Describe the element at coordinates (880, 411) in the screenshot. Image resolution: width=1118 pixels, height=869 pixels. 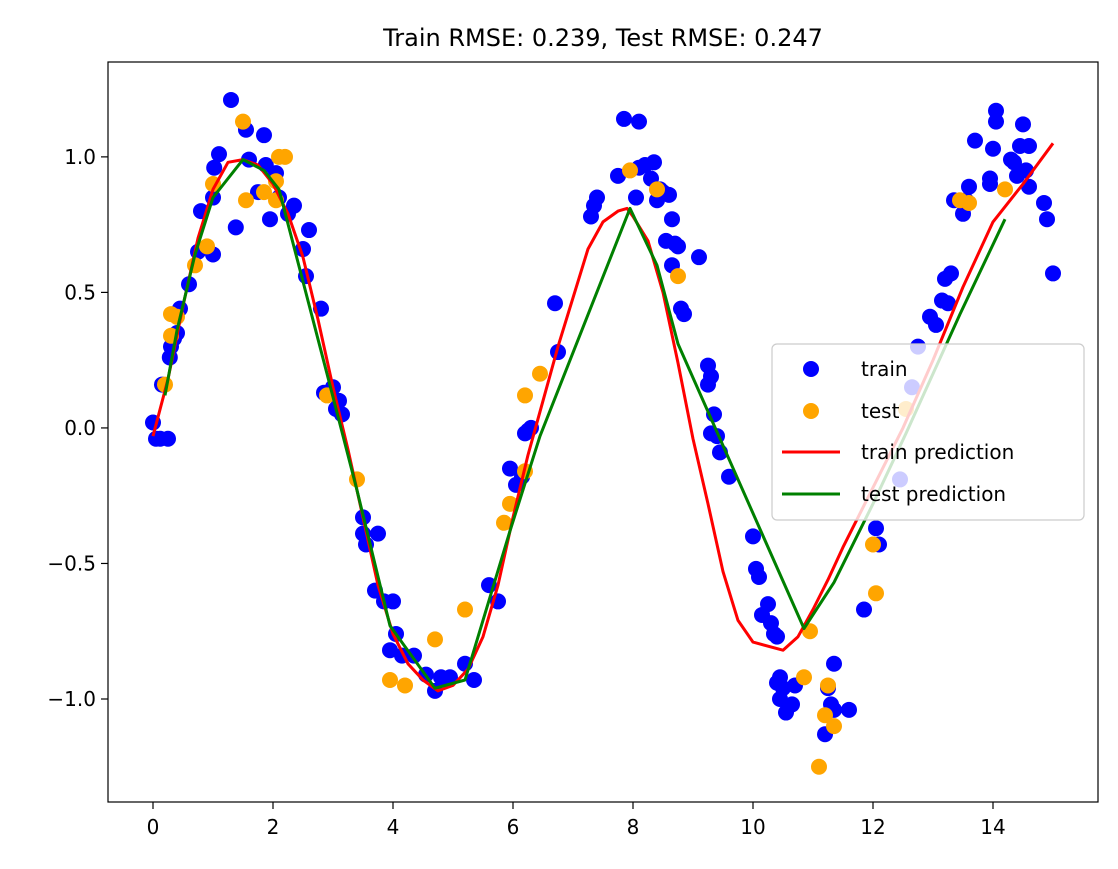
I see `legend-label-test: test` at that location.